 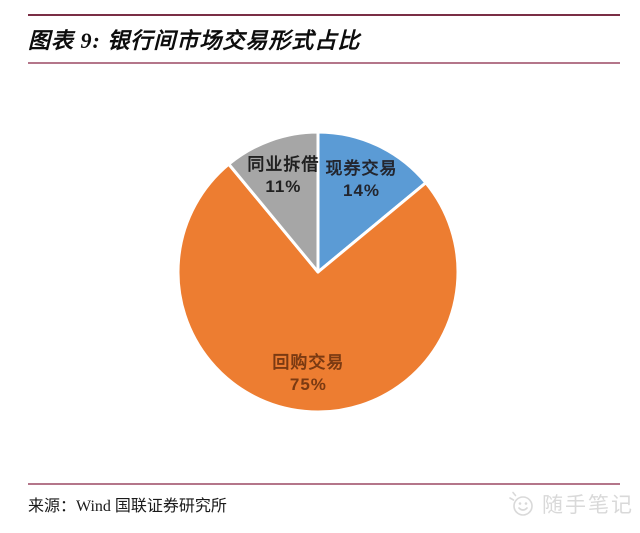 What do you see at coordinates (521, 503) in the screenshot?
I see `smiley-face-icon` at bounding box center [521, 503].